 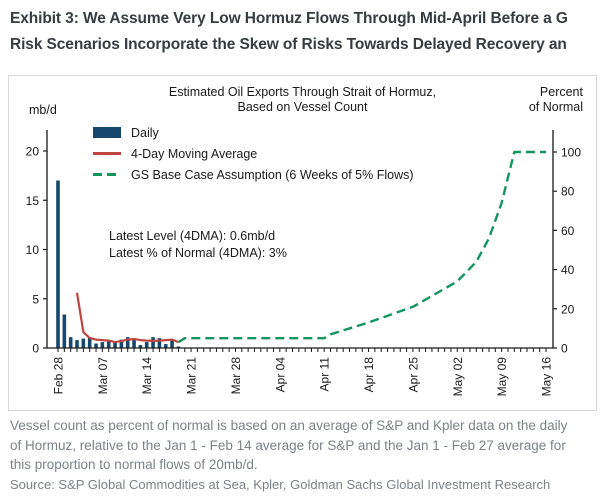 What do you see at coordinates (547, 377) in the screenshot?
I see `x-tick-label: May 16` at bounding box center [547, 377].